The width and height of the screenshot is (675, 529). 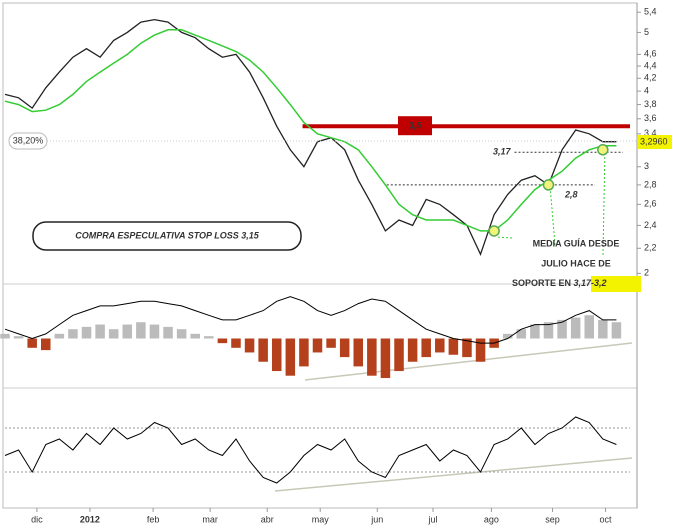 I want to click on y-tick-label: 4, so click(x=646, y=90).